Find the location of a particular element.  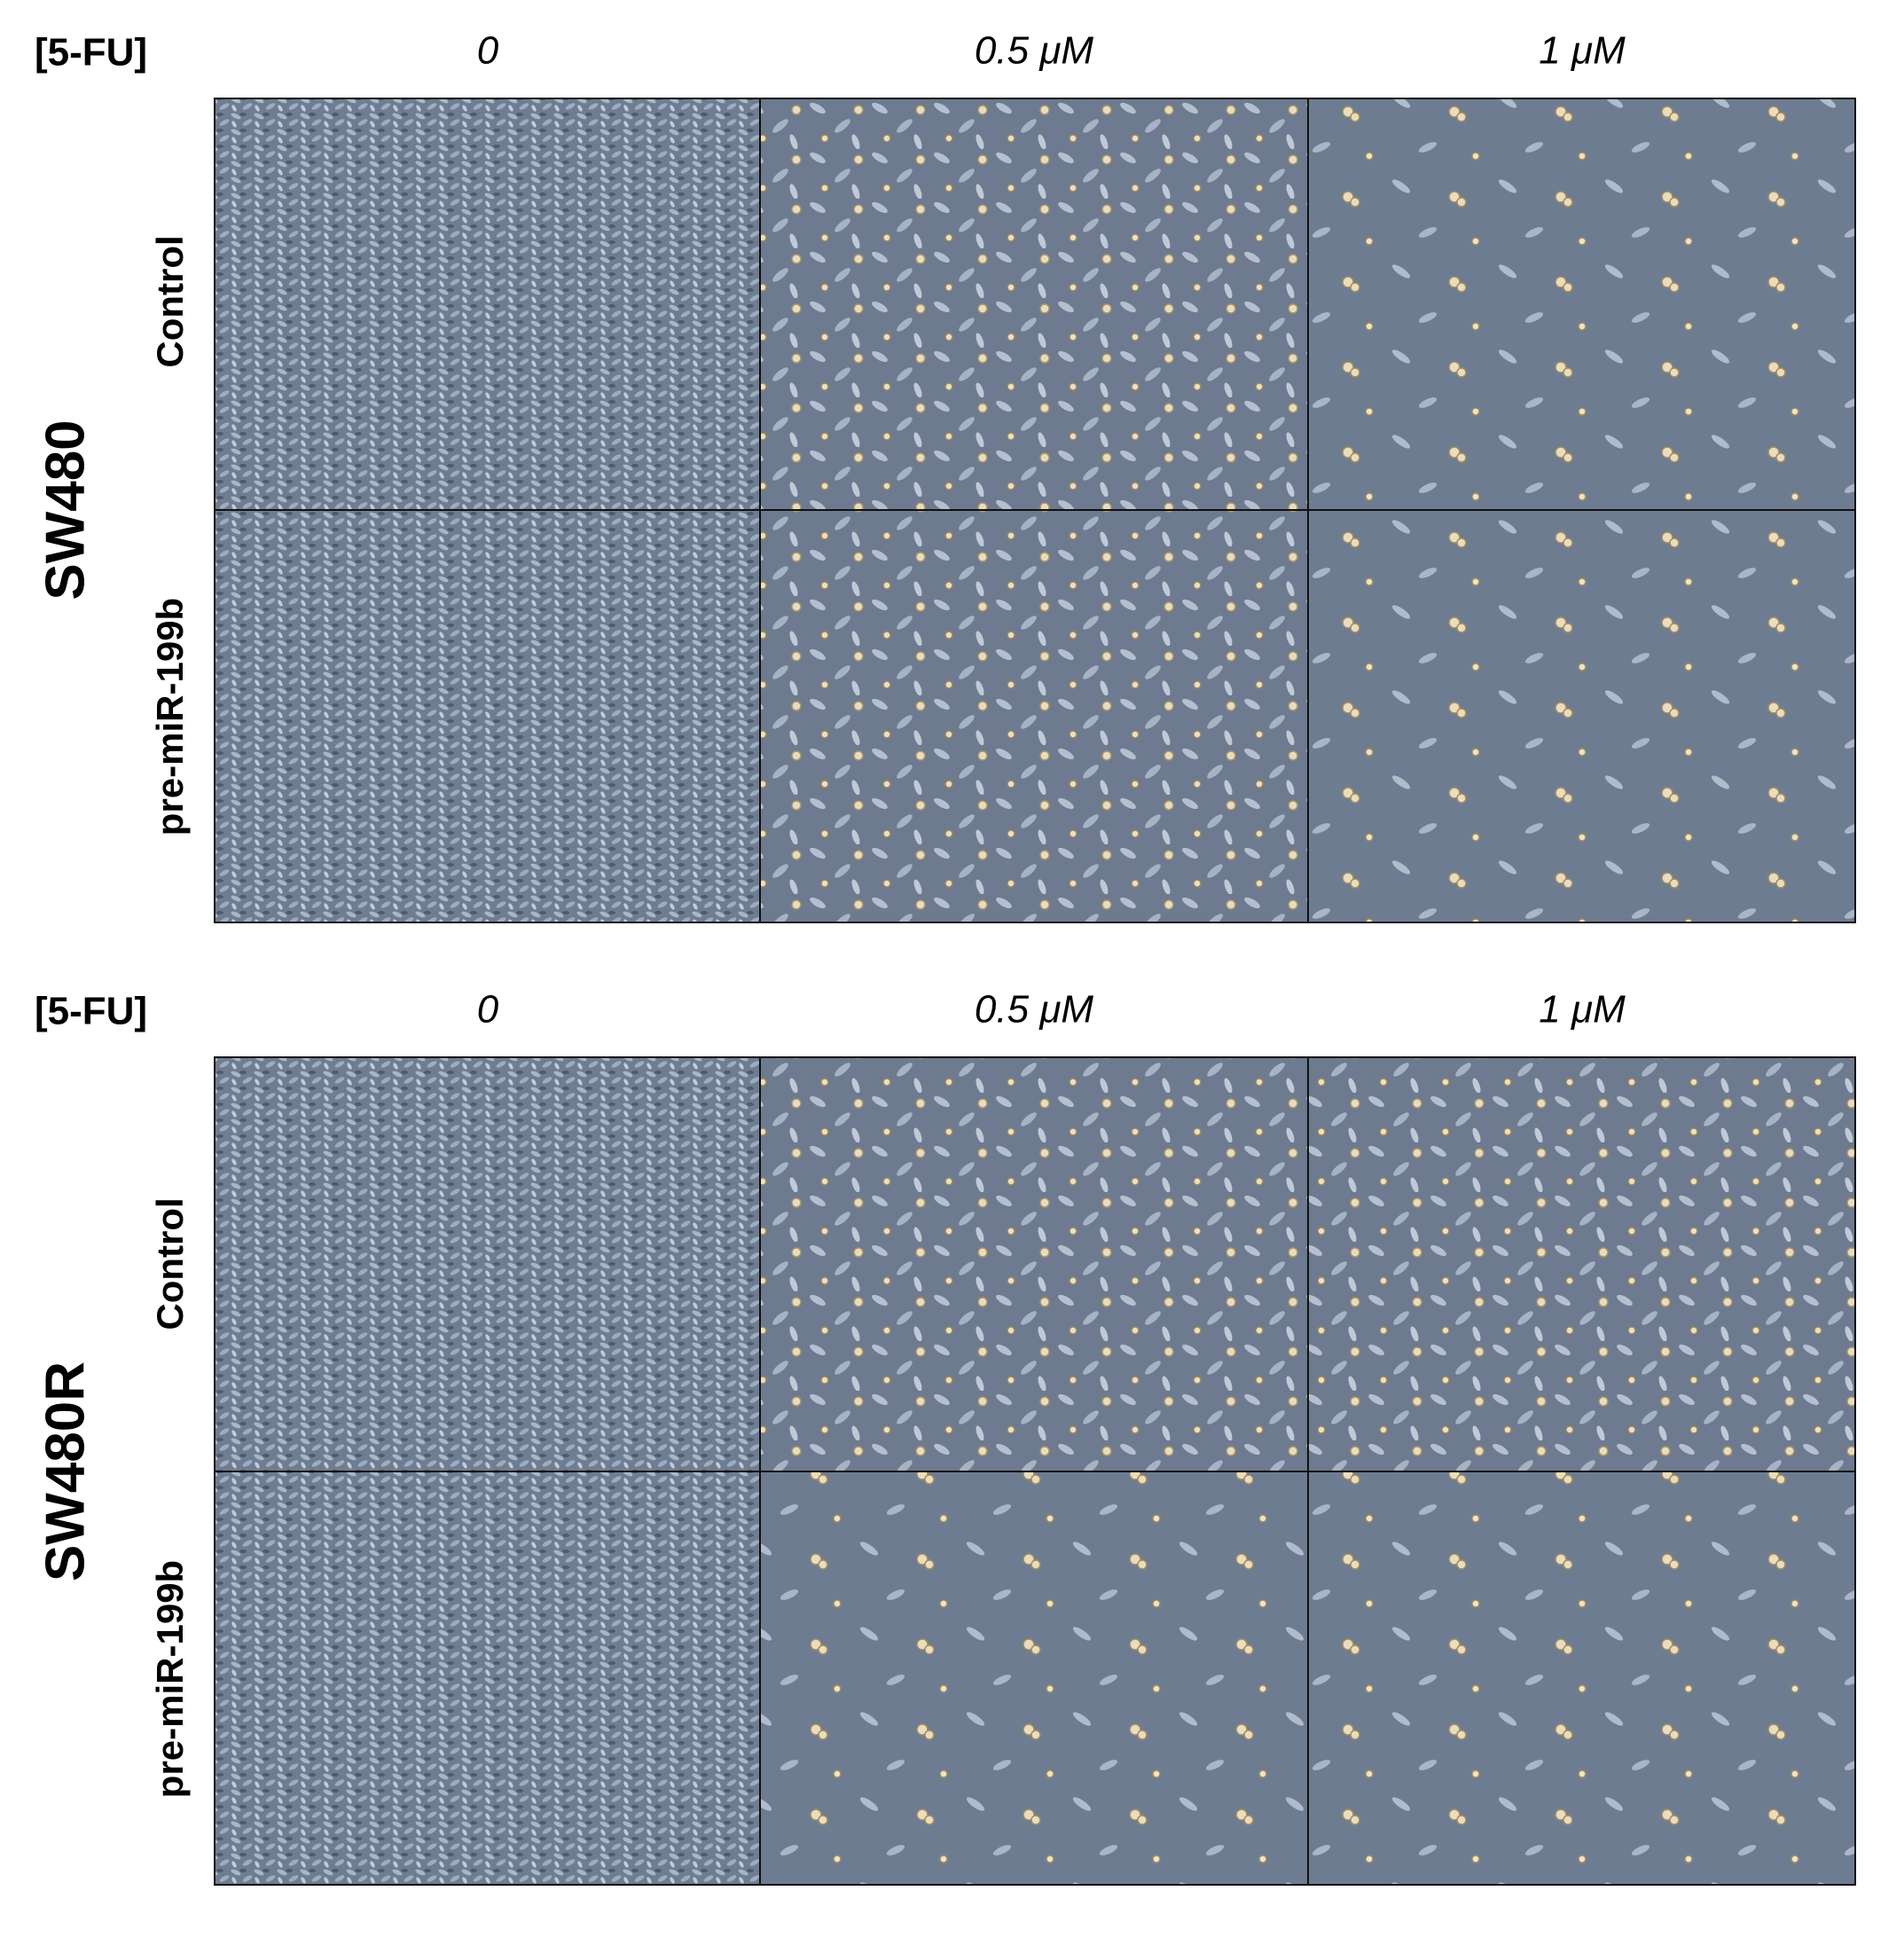

cell-line-label: SW480R is located at coordinates (66, 1471).